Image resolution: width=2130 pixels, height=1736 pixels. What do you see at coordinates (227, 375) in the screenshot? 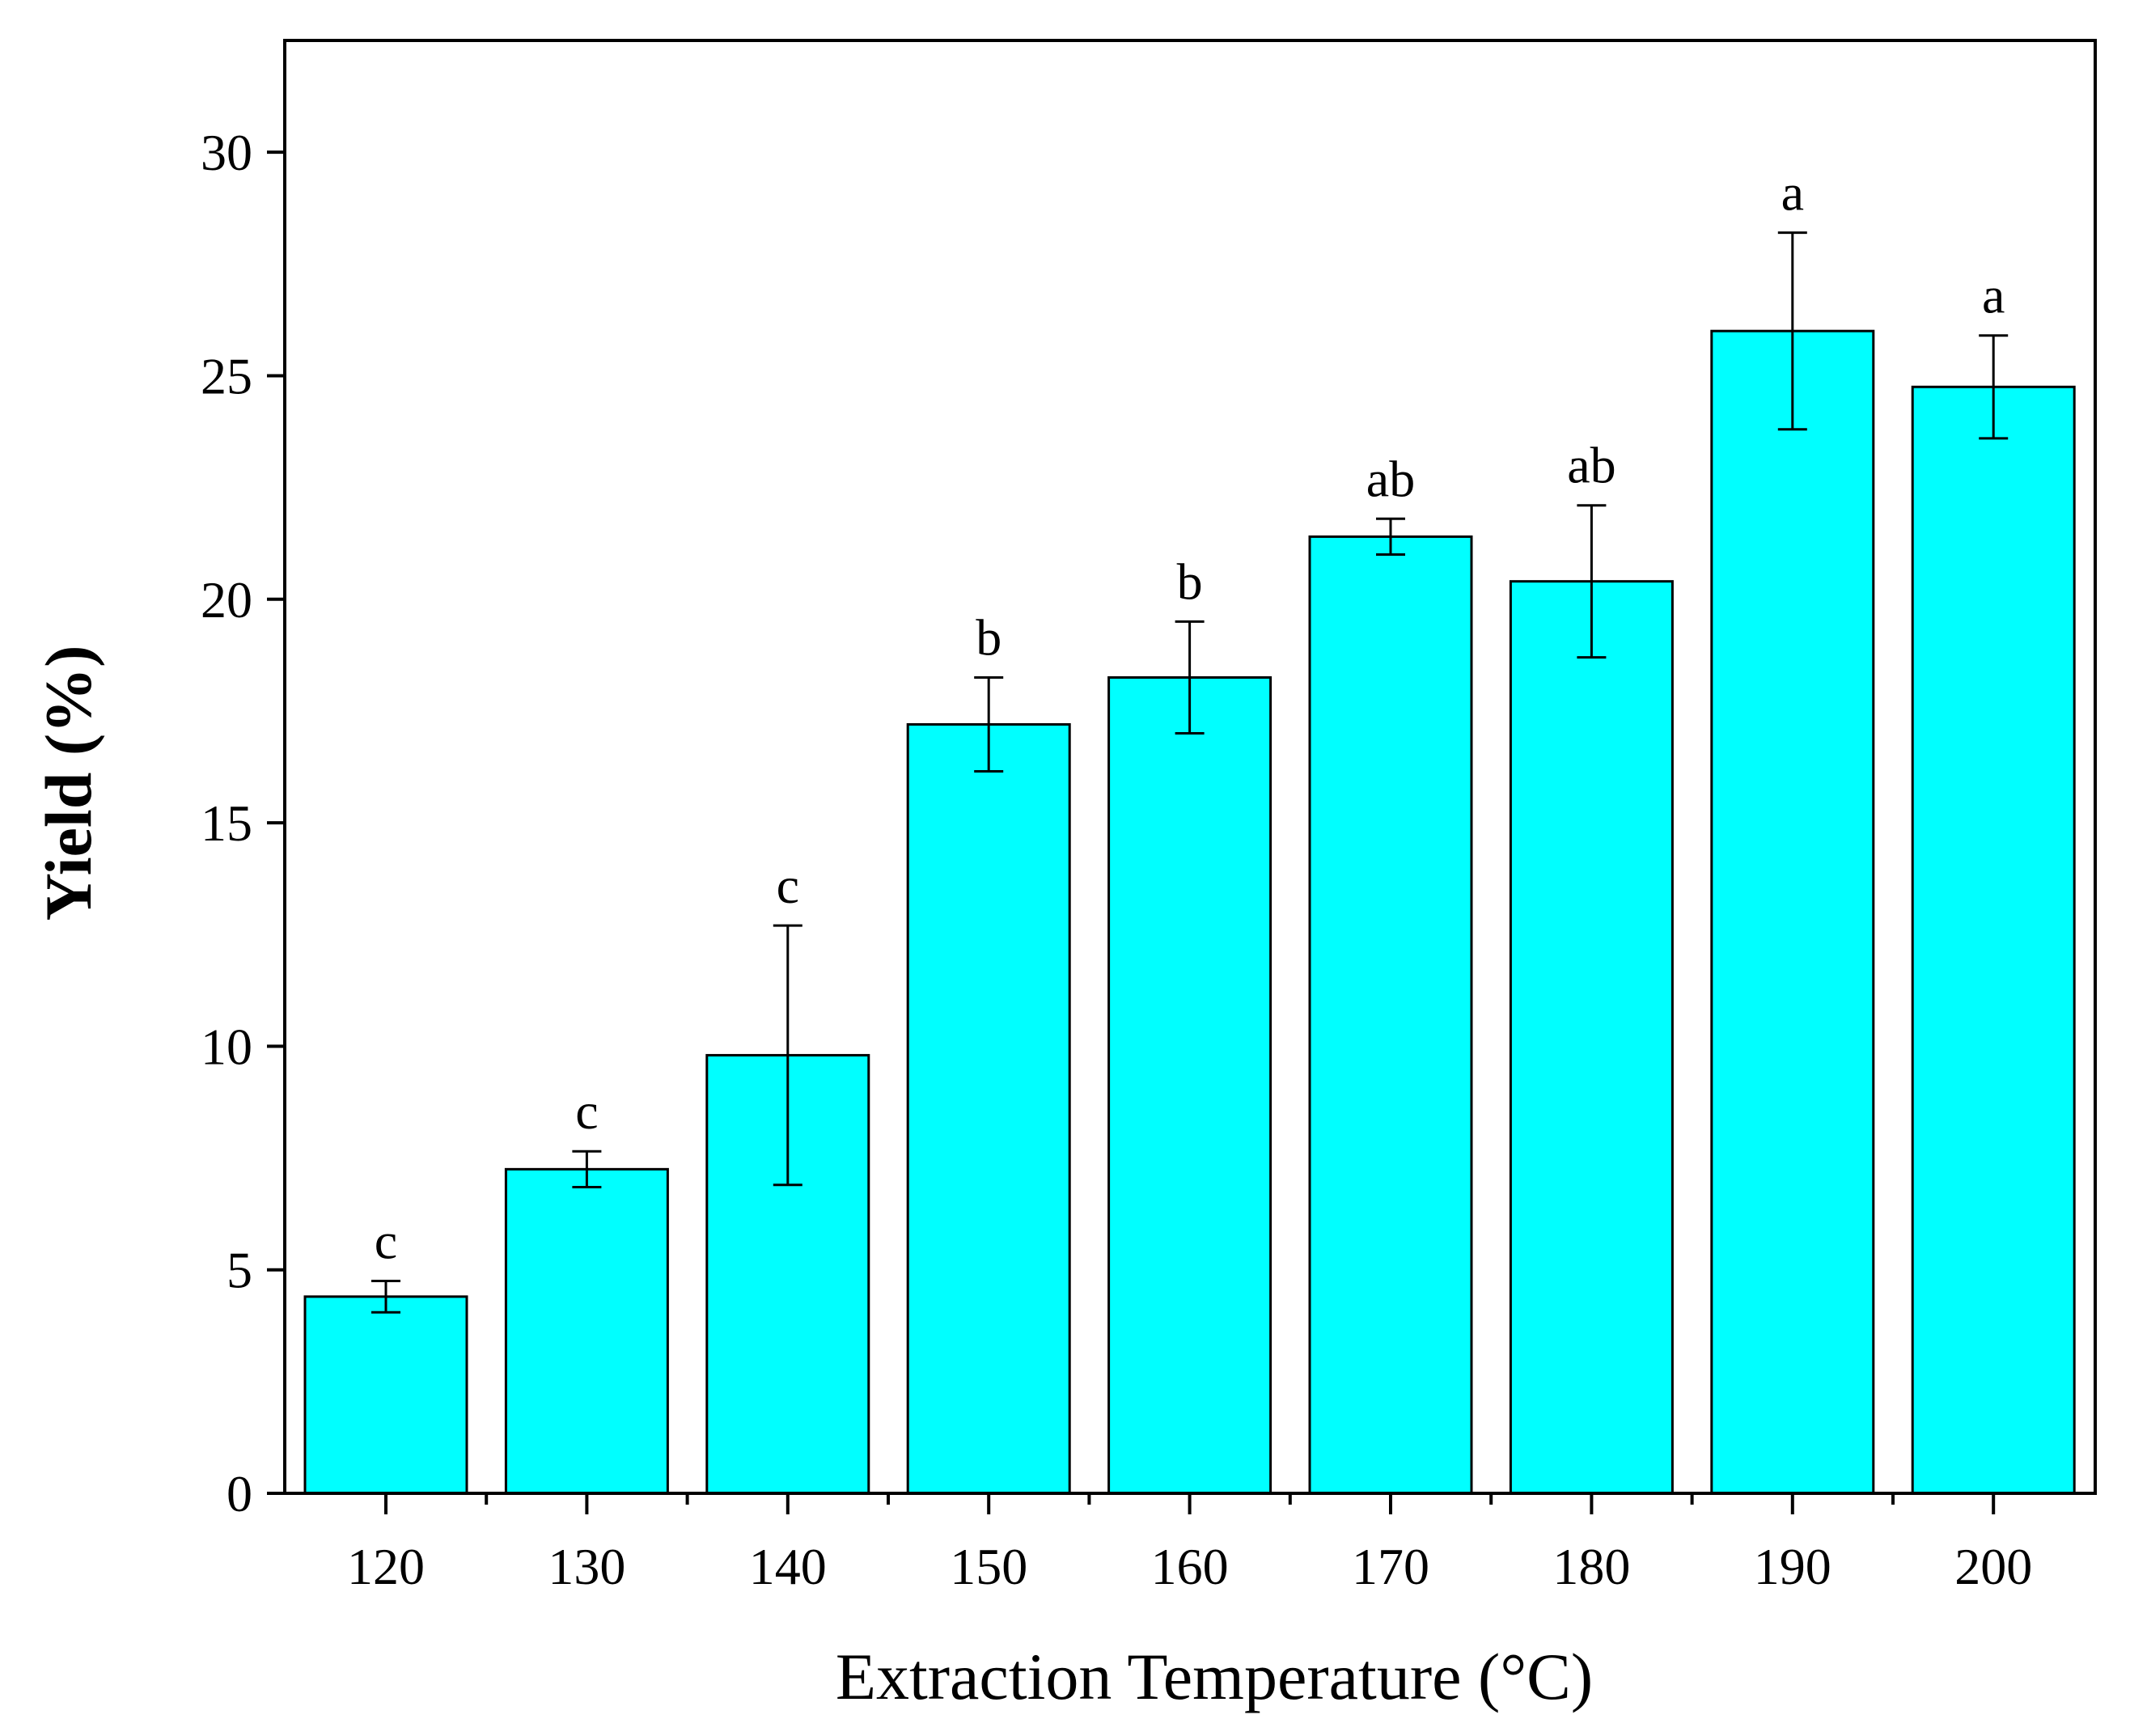
I see `y-tick-label: 25` at bounding box center [227, 375].